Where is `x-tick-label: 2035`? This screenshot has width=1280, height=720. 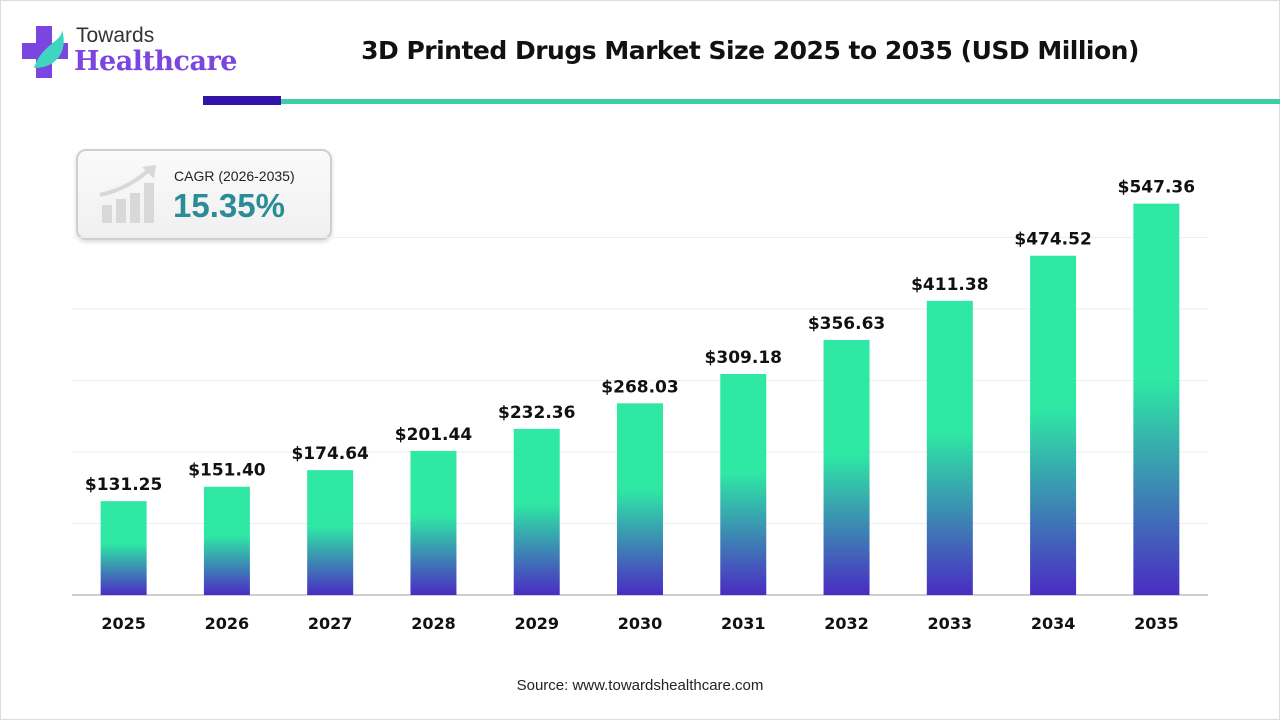
x-tick-label: 2035 is located at coordinates (1156, 623).